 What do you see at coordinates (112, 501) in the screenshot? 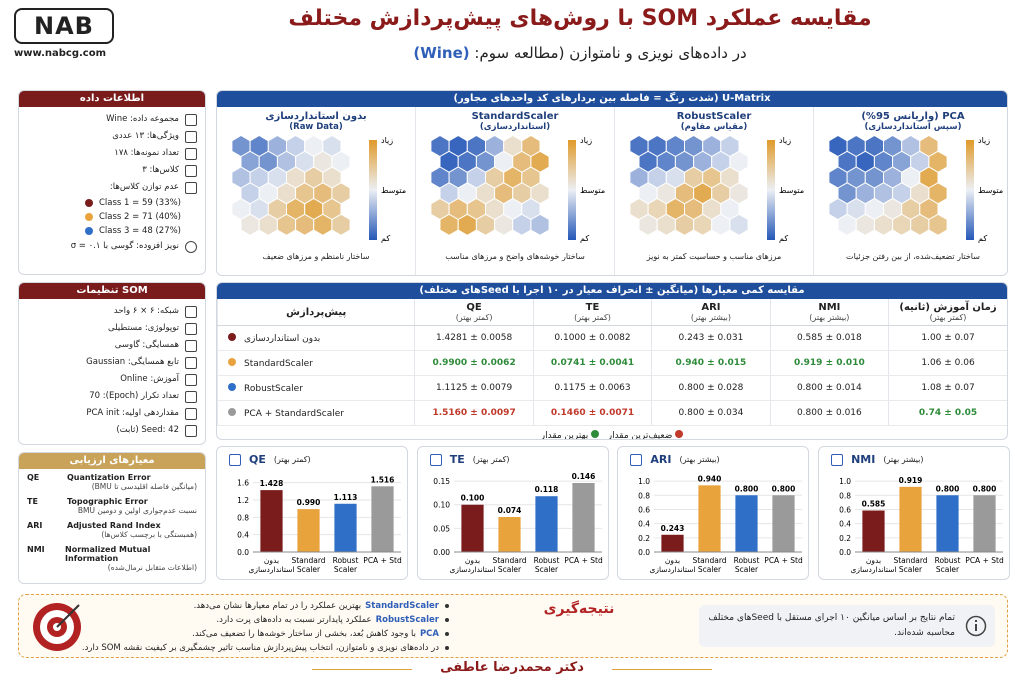
I see `metric-line: TE Topographic Error` at bounding box center [112, 501].